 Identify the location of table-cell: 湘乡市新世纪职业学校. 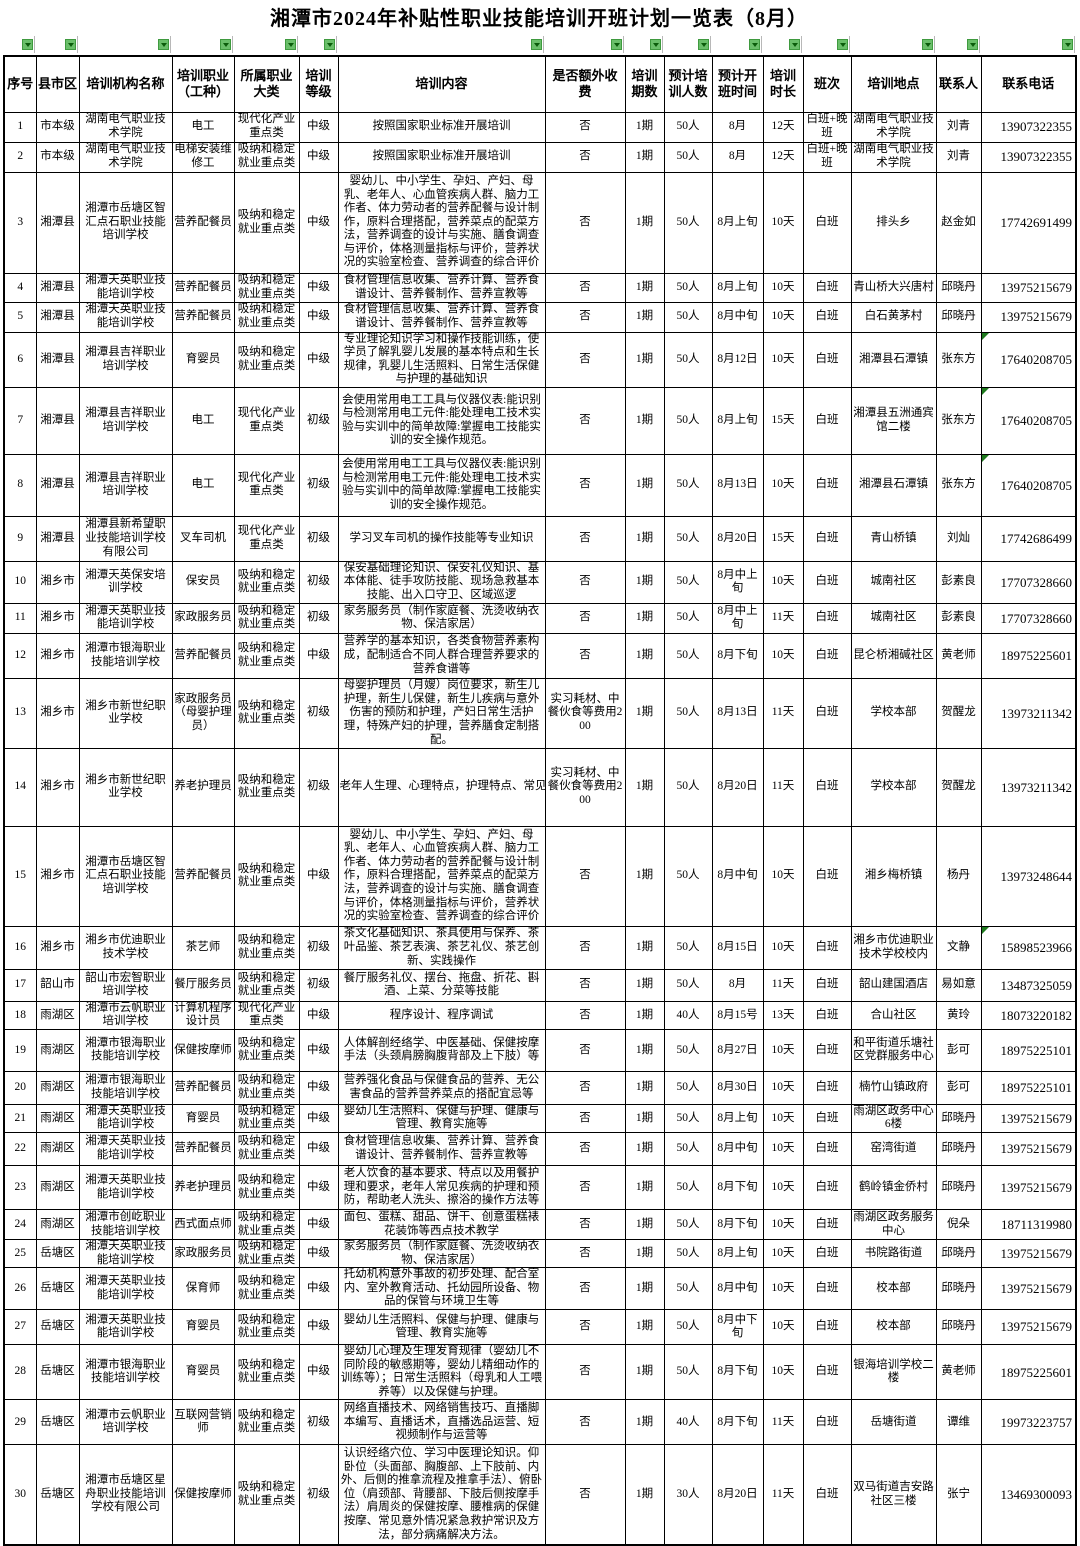
(125, 787).